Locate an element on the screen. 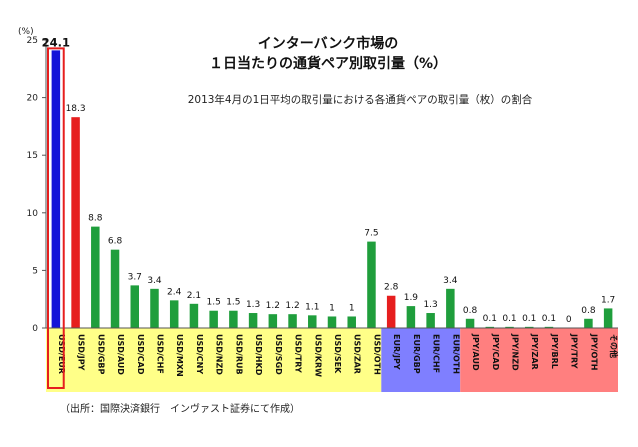  value-label: 7.5 is located at coordinates (371, 234).